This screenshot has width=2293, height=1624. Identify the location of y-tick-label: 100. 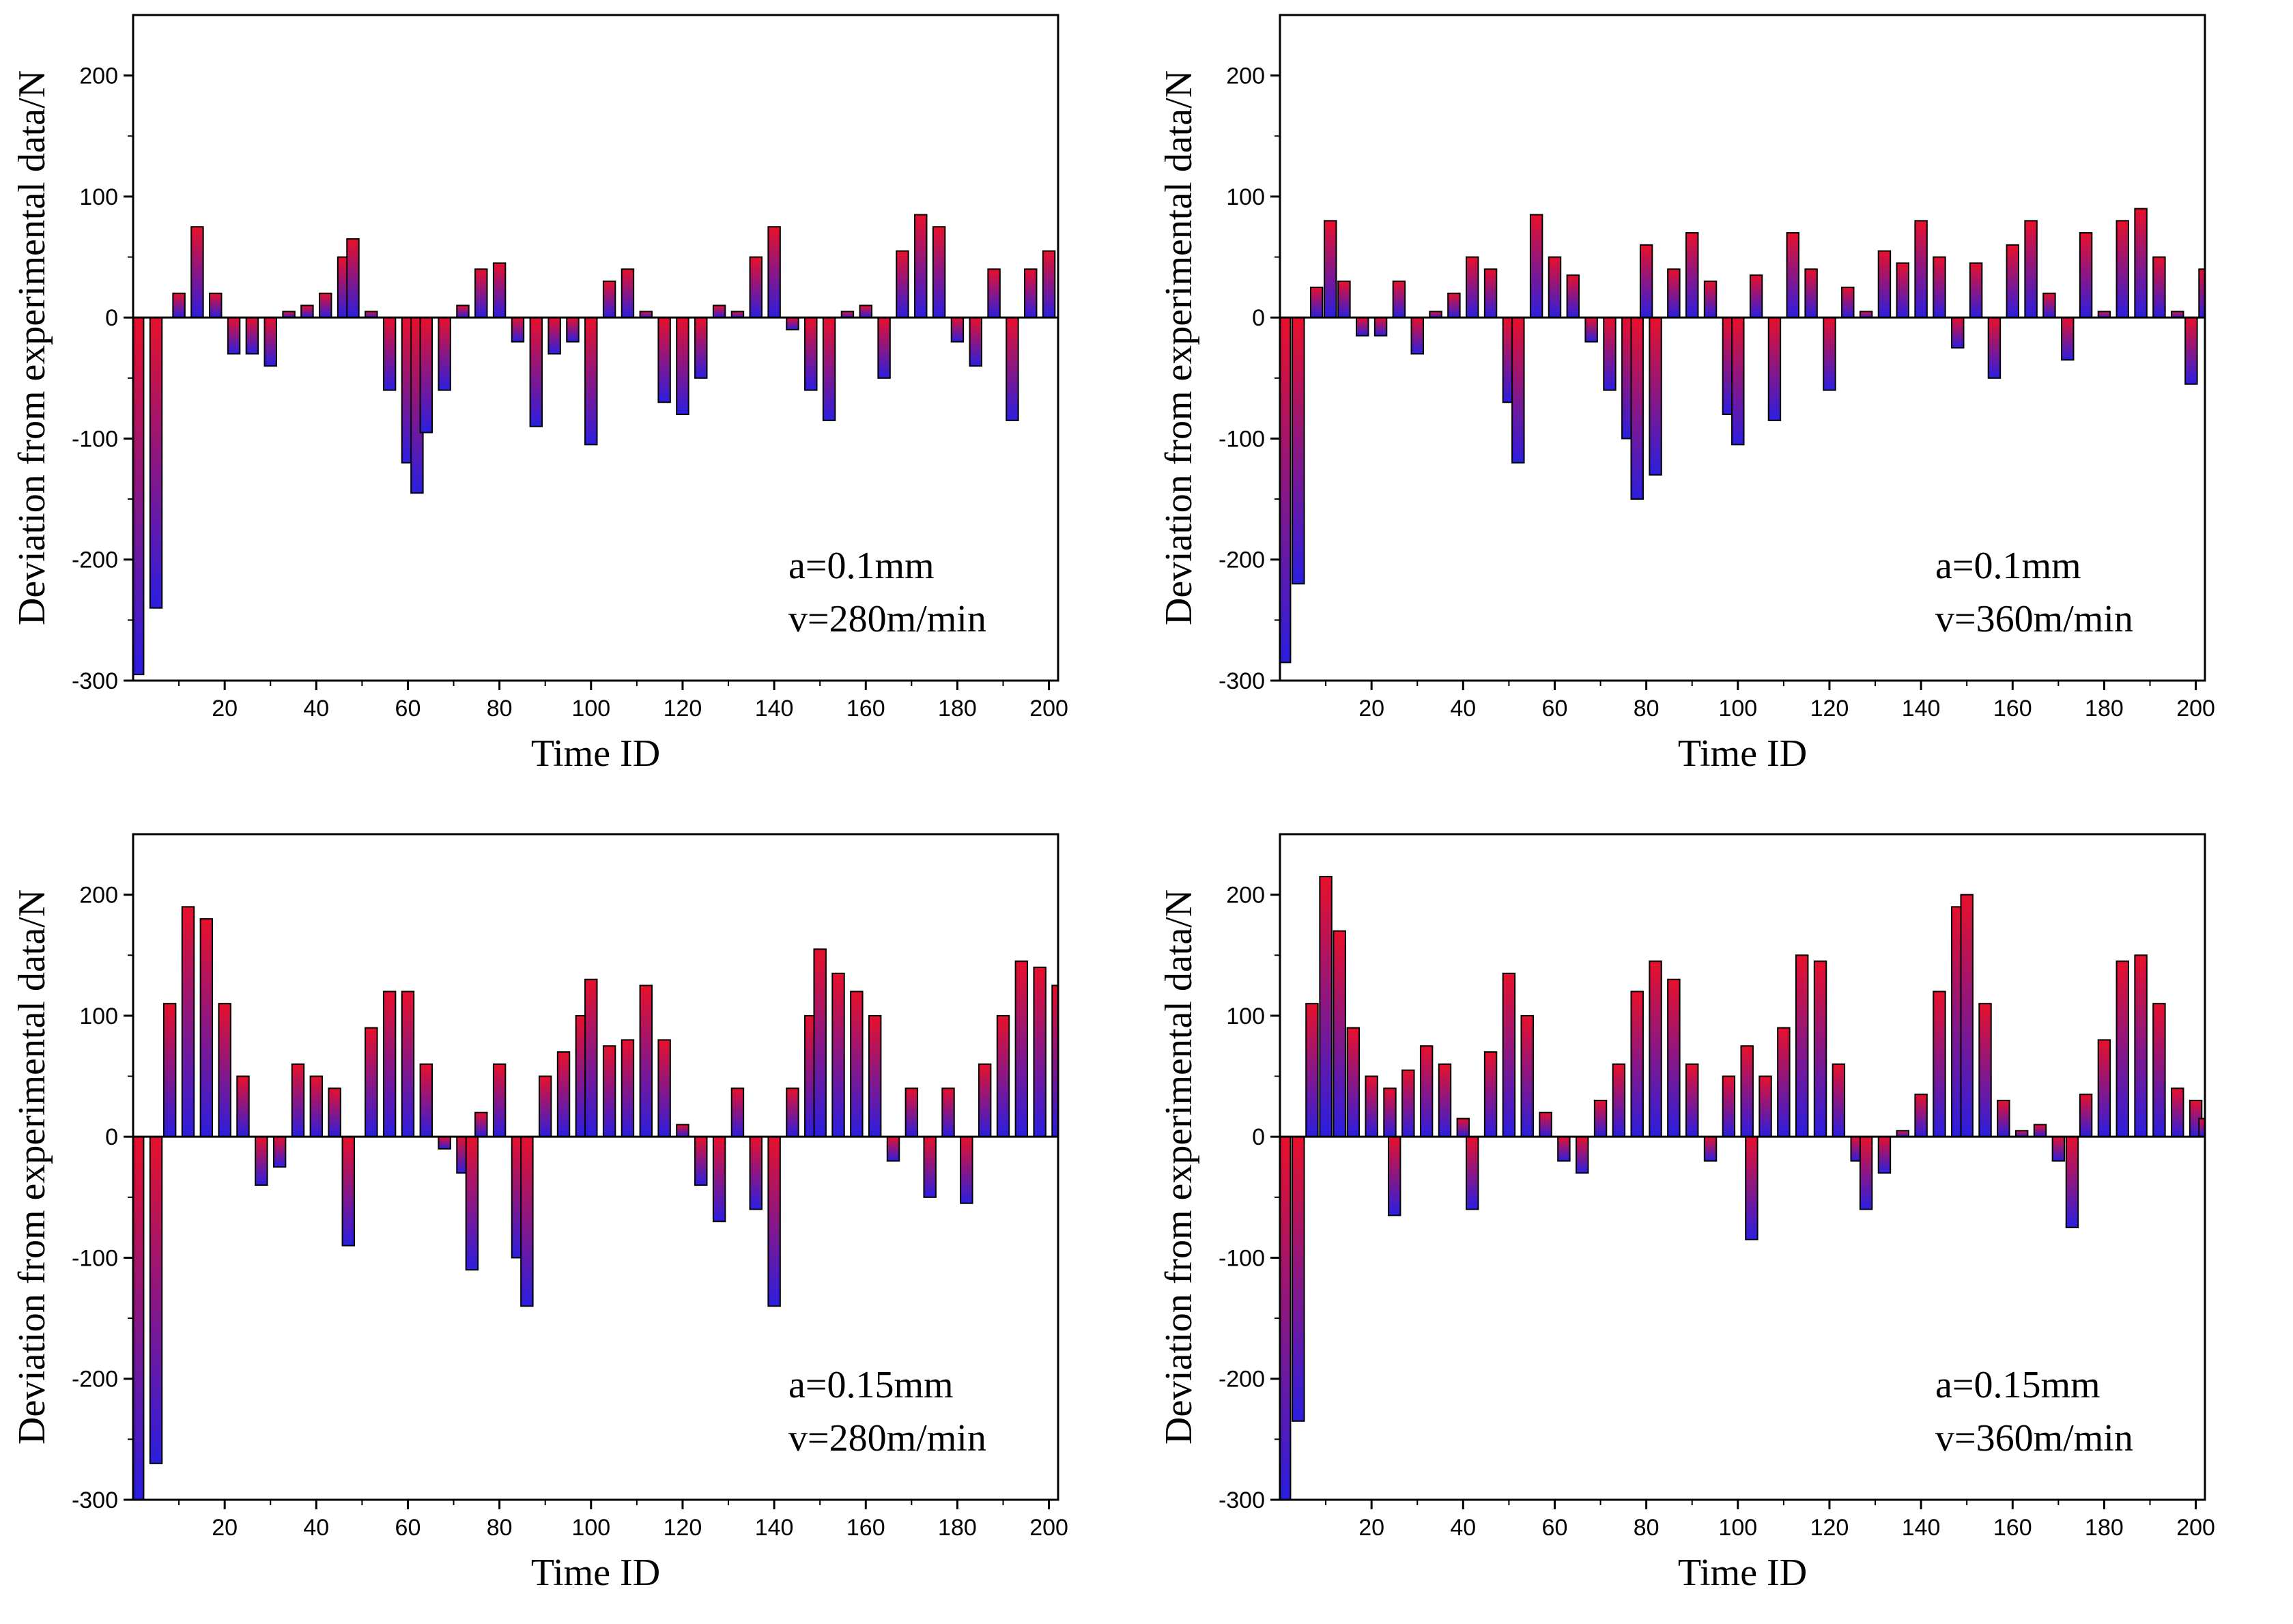
(1245, 1016).